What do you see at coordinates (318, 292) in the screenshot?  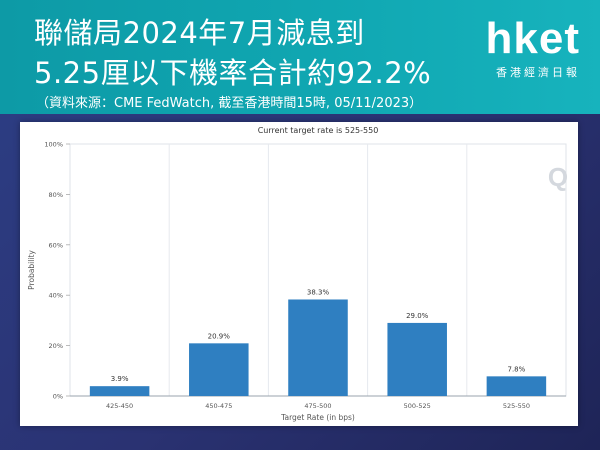 I see `data-label: 38.3%` at bounding box center [318, 292].